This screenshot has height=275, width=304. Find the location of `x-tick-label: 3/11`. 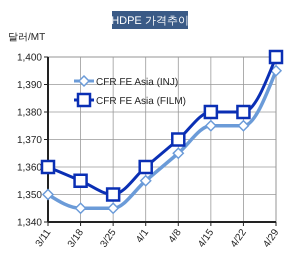

x-tick-label: 3/11 is located at coordinates (44, 238).